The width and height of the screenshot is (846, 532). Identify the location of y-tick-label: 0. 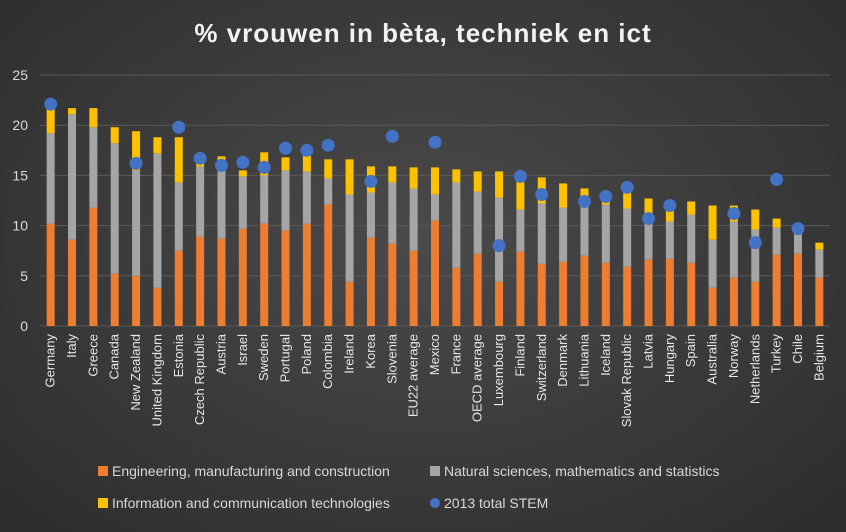
(24, 326).